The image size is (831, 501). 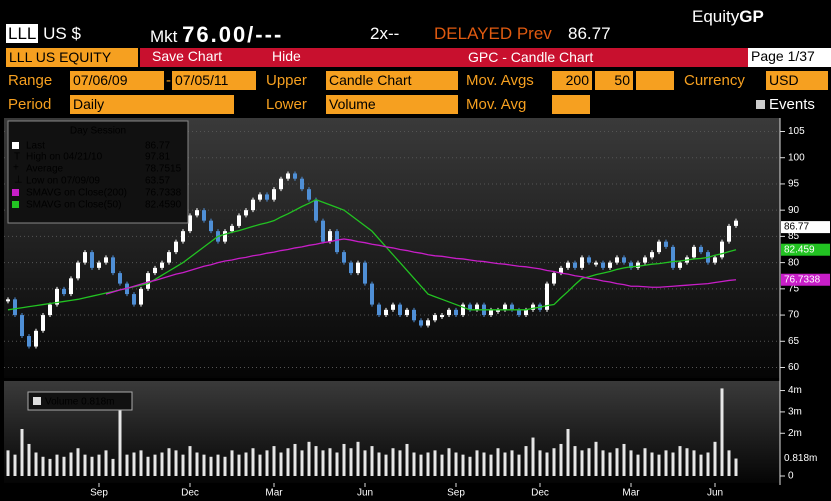 I want to click on legend-value: 76.7338, so click(x=163, y=193).